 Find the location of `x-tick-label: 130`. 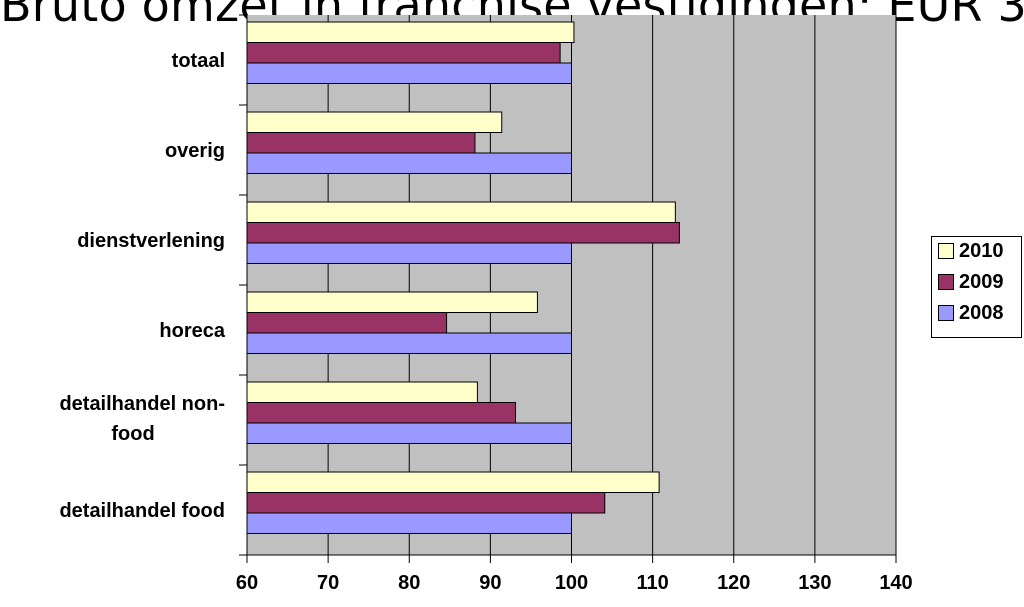

x-tick-label: 130 is located at coordinates (814, 583).